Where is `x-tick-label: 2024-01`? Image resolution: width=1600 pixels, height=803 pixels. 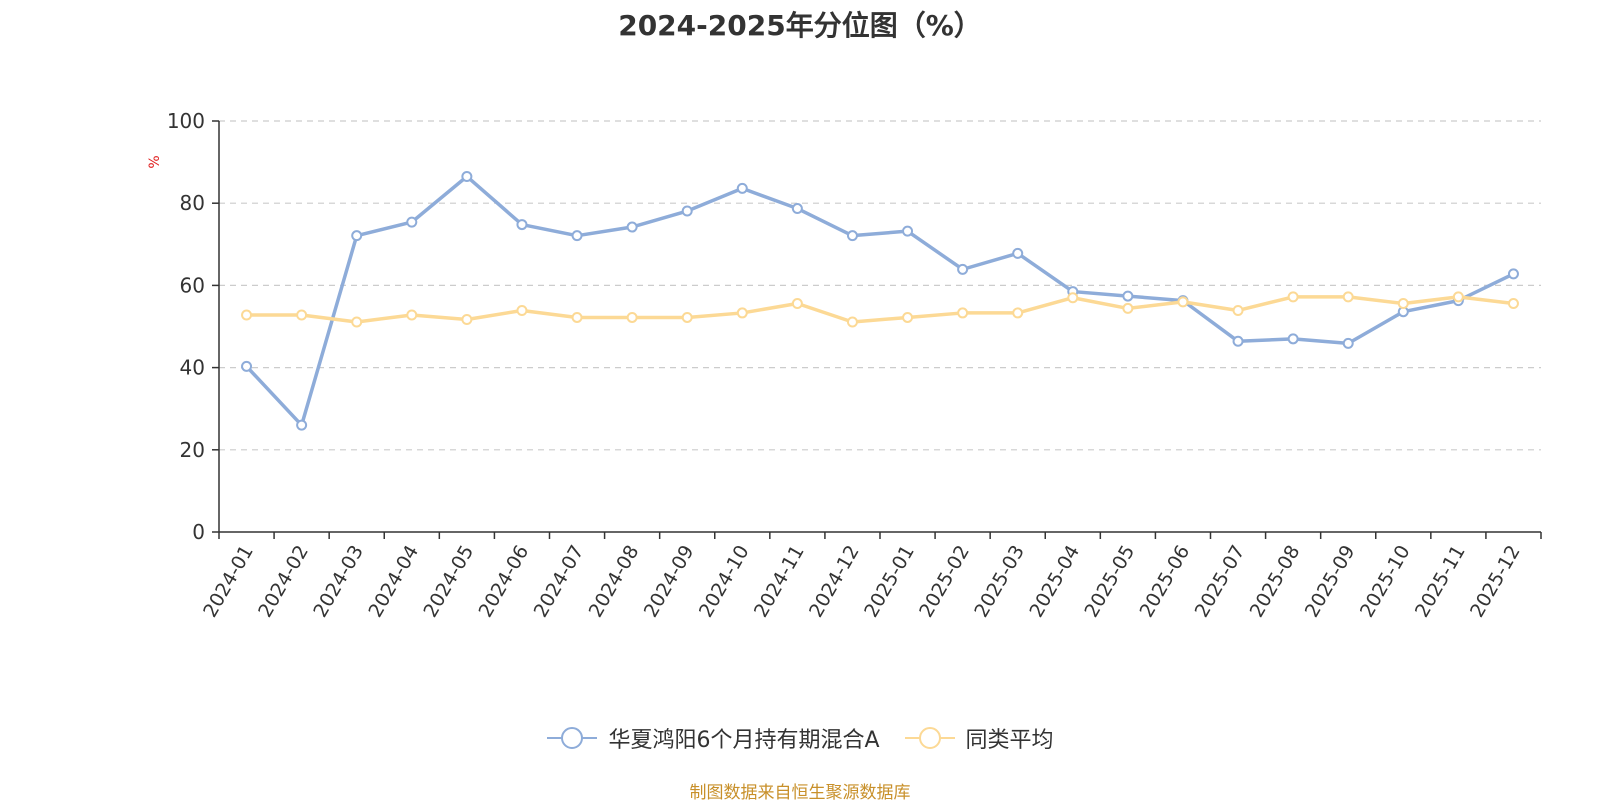
x-tick-label: 2024-01 is located at coordinates (228, 582).